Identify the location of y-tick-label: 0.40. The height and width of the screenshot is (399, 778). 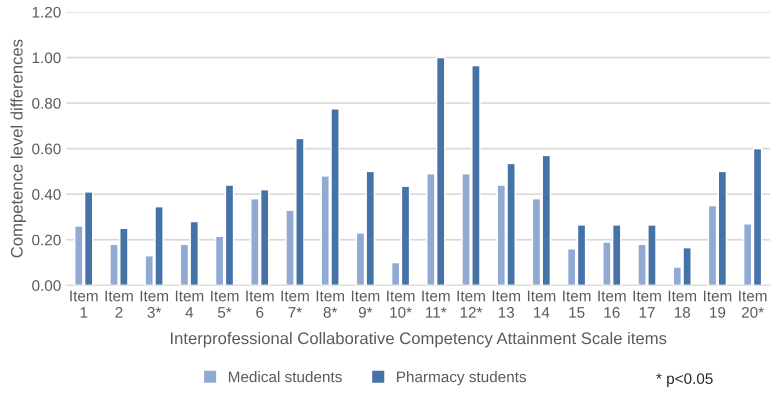
(46, 194).